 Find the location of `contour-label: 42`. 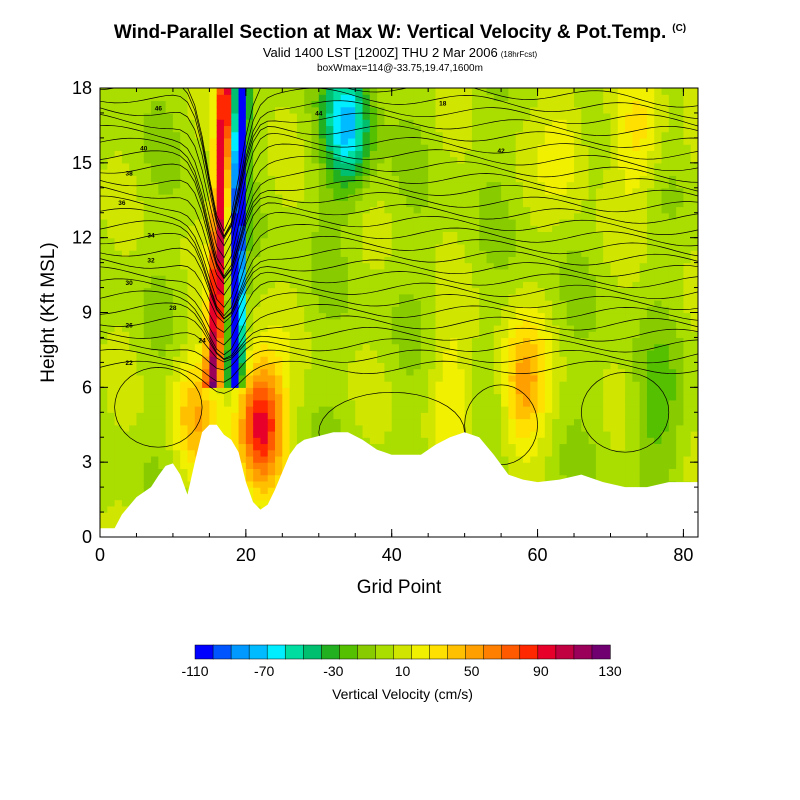

contour-label: 42 is located at coordinates (501, 151).